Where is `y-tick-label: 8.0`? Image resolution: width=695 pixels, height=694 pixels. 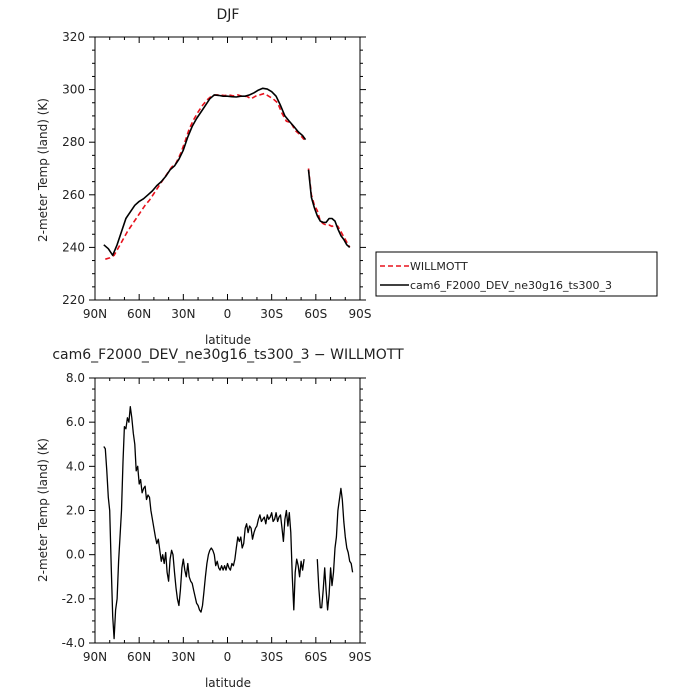 y-tick-label: 8.0 is located at coordinates (75, 378).